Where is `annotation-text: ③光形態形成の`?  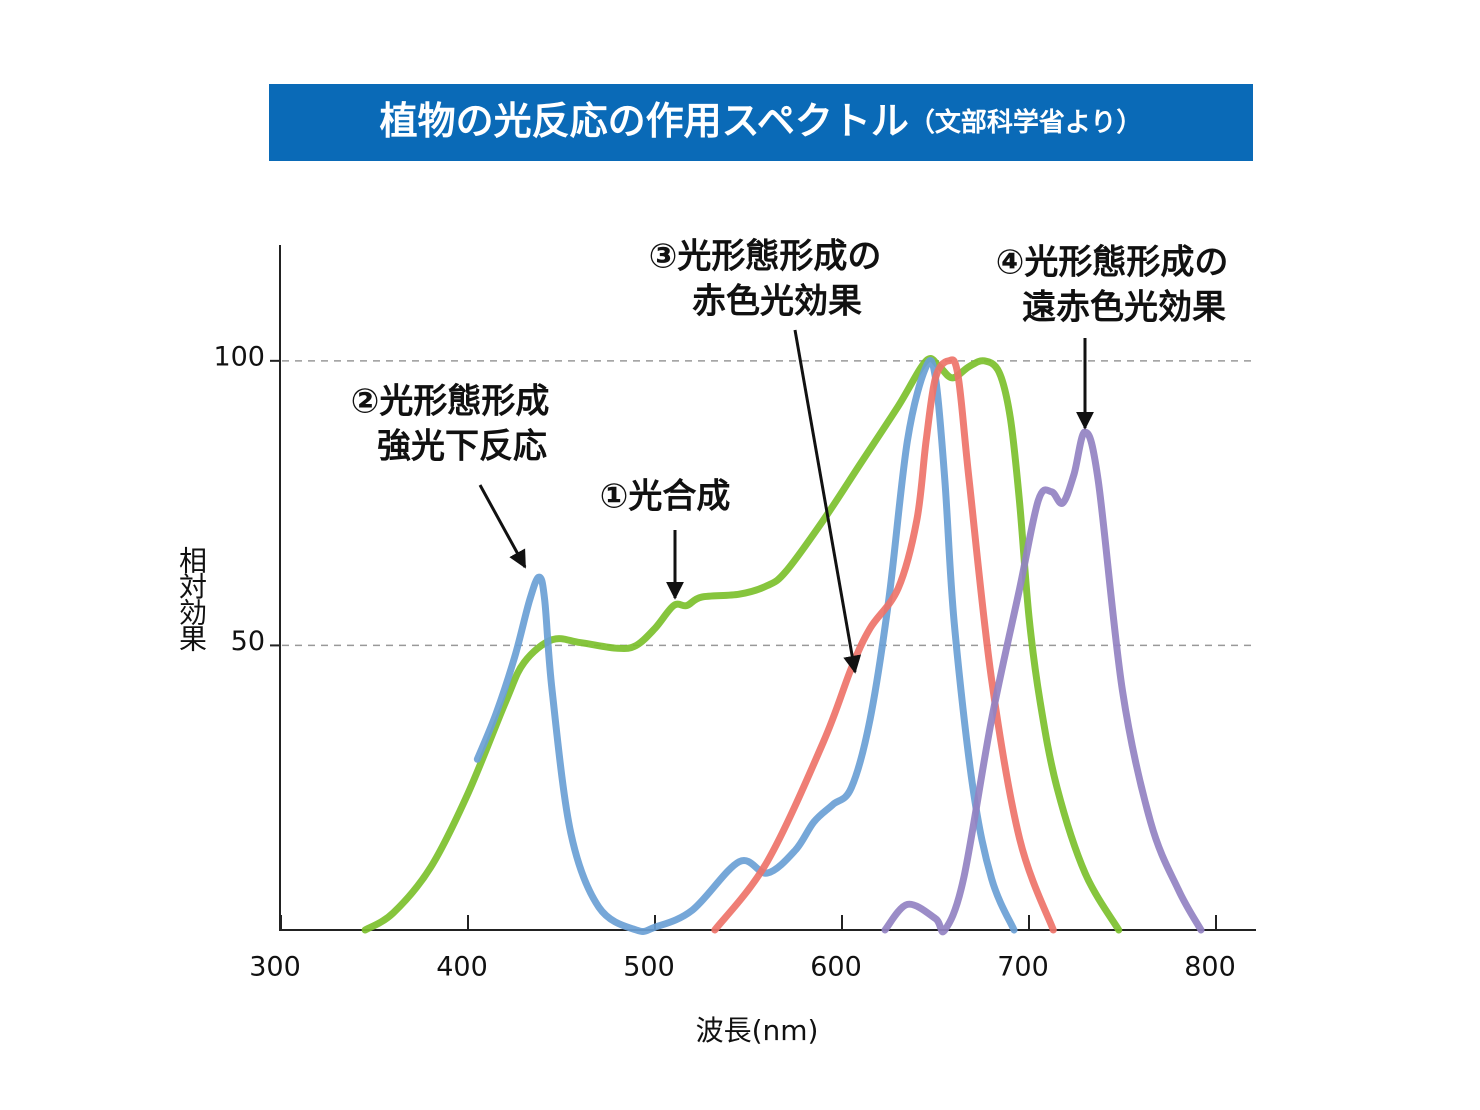 annotation-text: ③光形態形成の is located at coordinates (765, 257).